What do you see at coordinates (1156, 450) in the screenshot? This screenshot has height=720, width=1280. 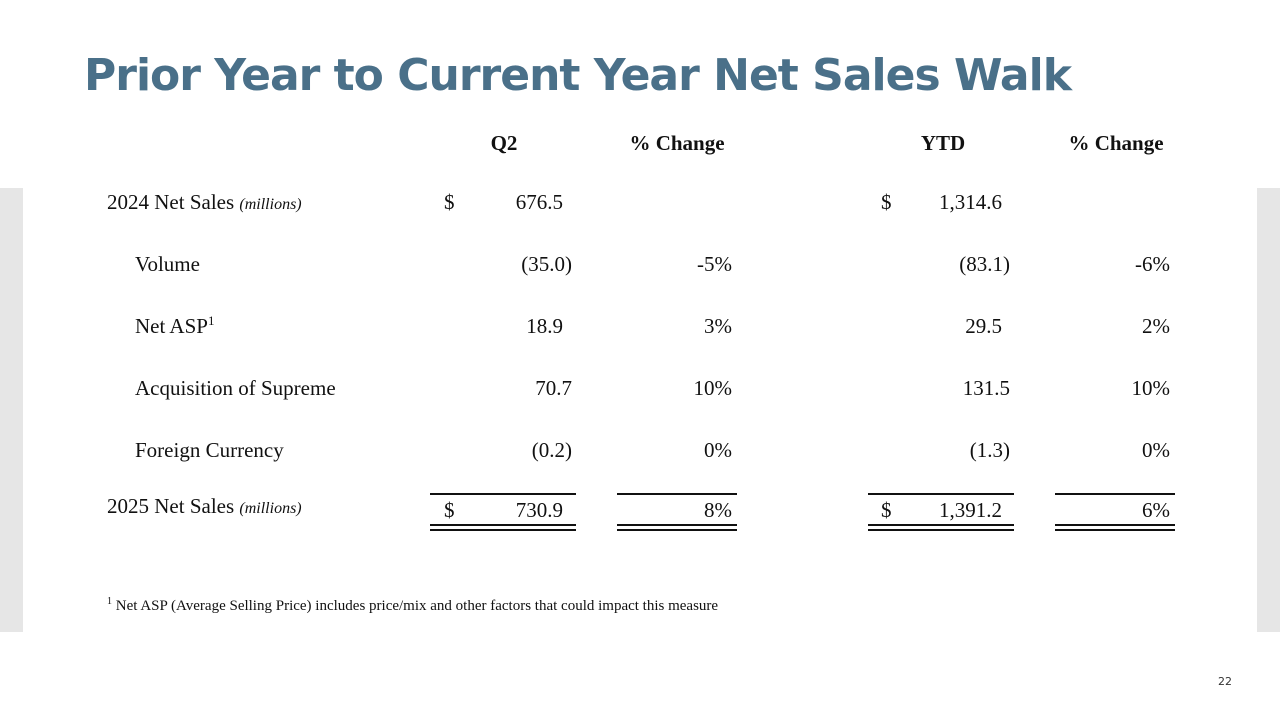 I see `ytd-change-value: 0%` at bounding box center [1156, 450].